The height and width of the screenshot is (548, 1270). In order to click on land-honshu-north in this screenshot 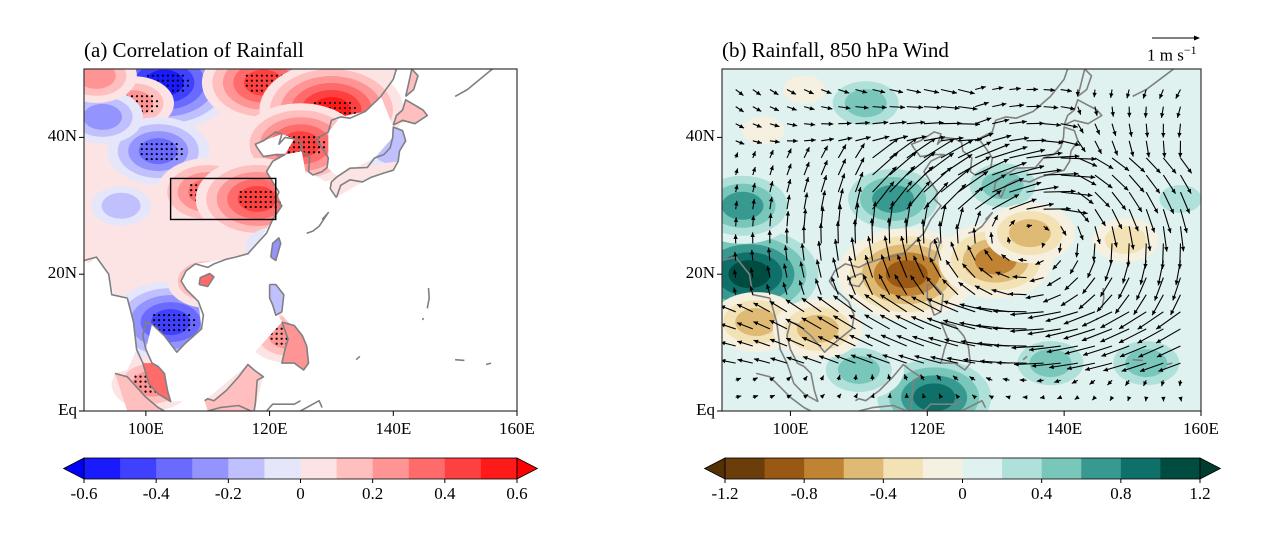, I will do `click(395, 145)`.